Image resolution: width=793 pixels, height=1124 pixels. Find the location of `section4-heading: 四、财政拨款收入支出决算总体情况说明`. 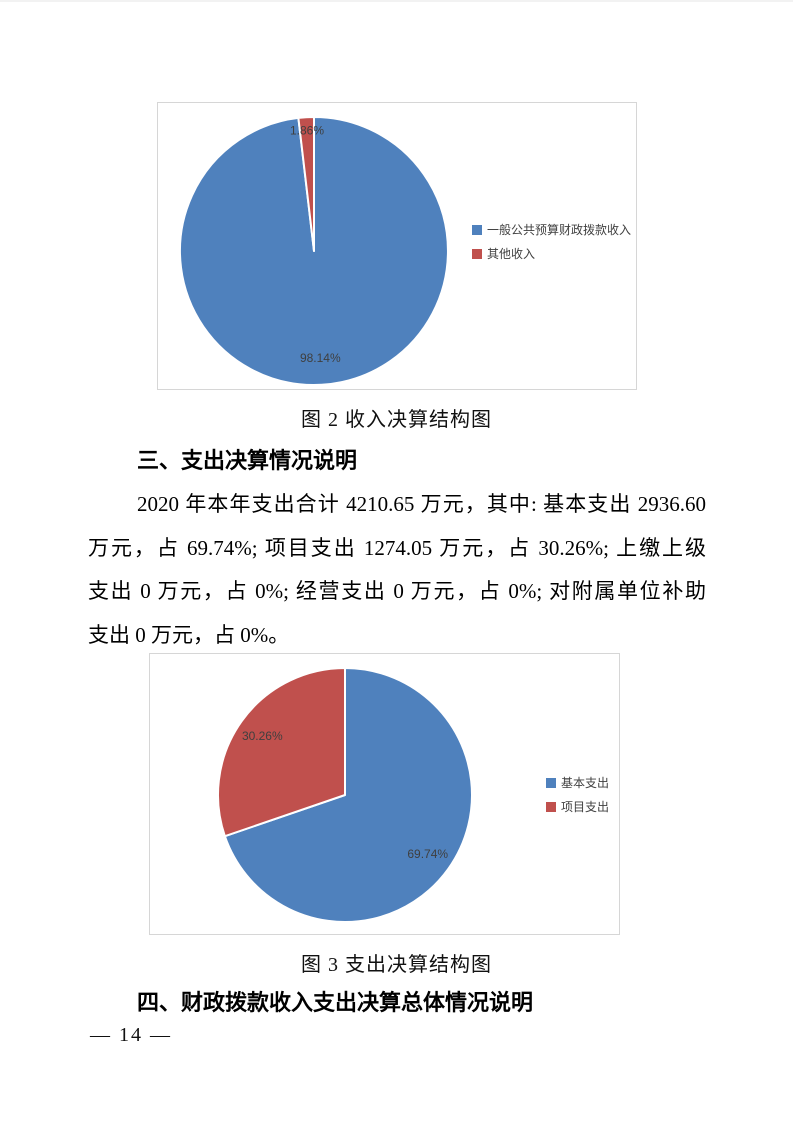

section4-heading: 四、财政拨款收入支出决算总体情况说明 is located at coordinates (335, 1002).